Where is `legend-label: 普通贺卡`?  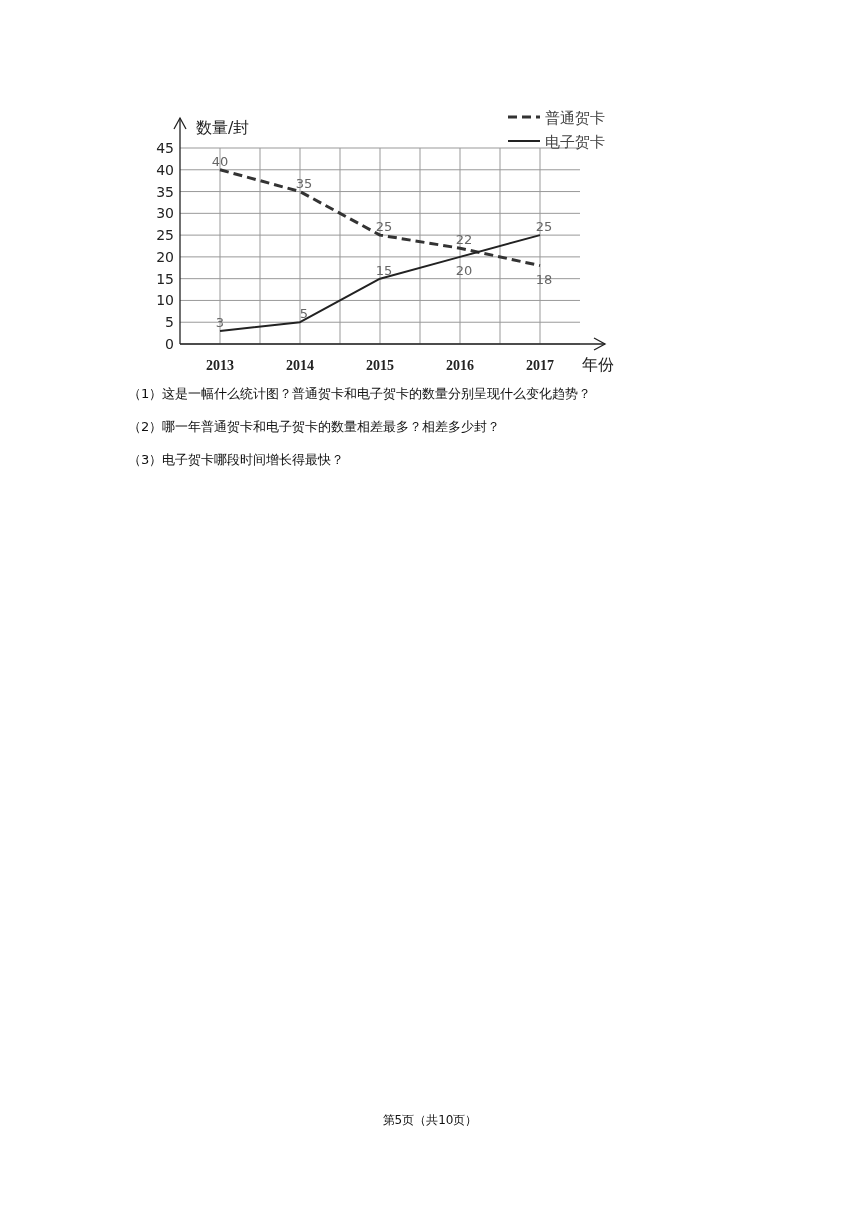
legend-label: 普通贺卡 is located at coordinates (575, 118).